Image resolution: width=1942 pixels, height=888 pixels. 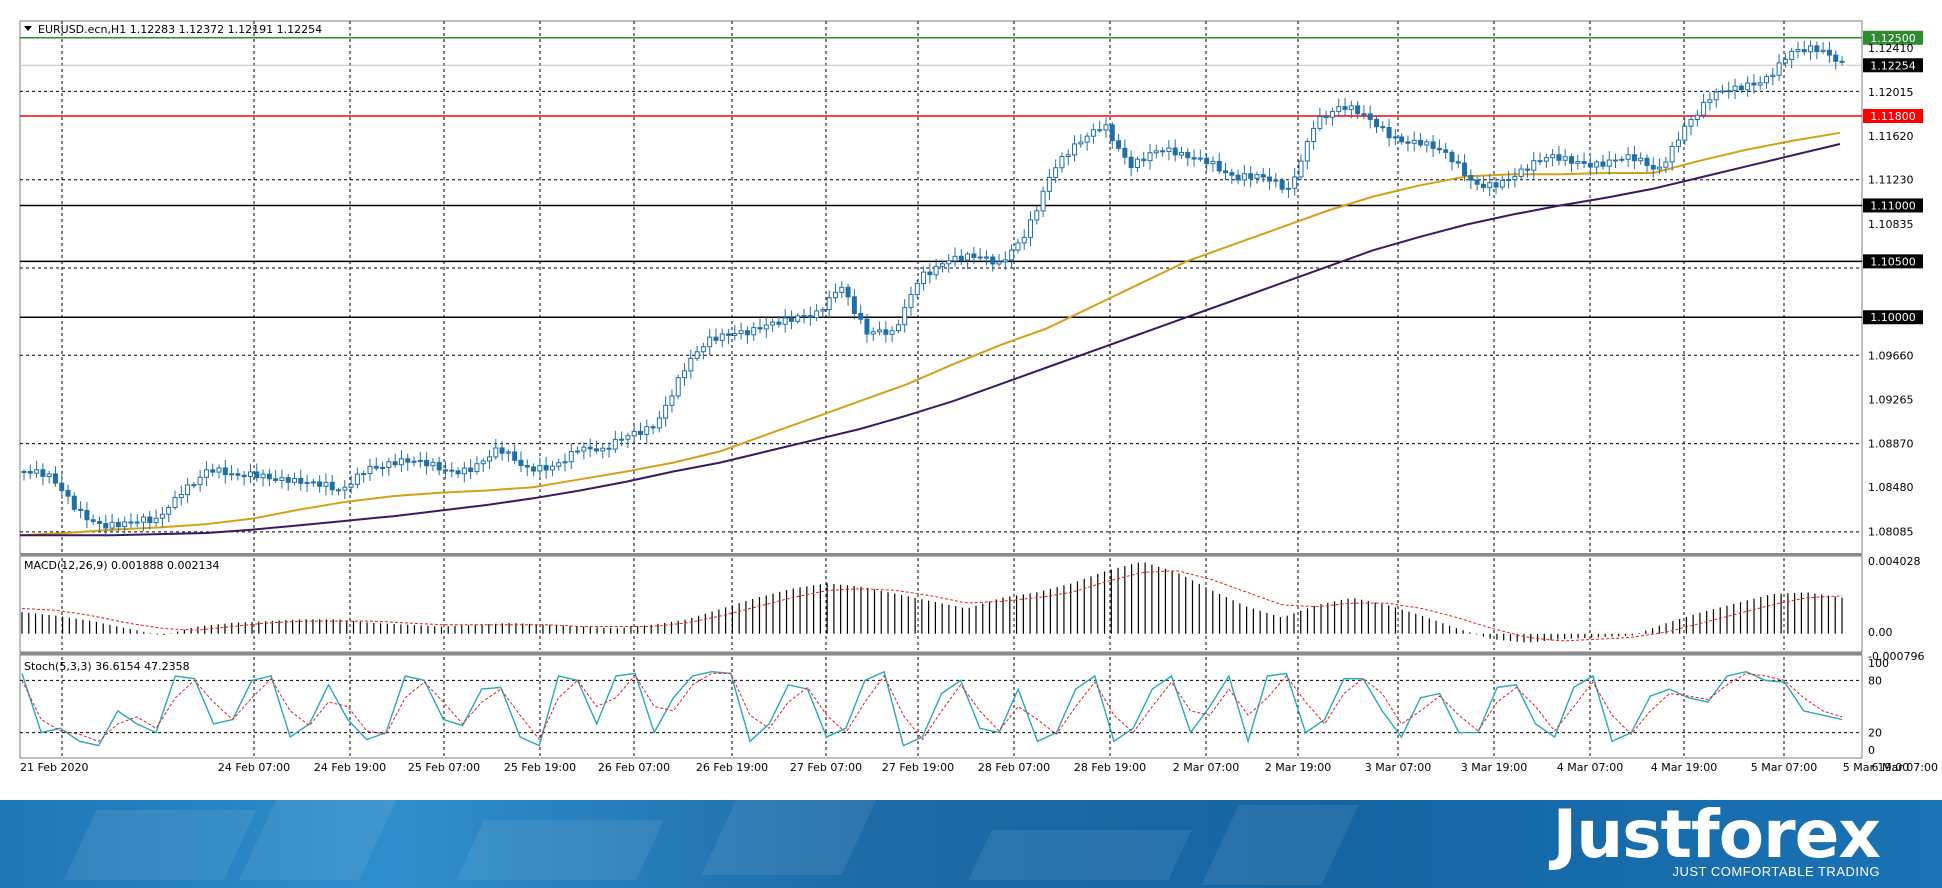 I want to click on price-level-label: 1.10000, so click(x=1893, y=317).